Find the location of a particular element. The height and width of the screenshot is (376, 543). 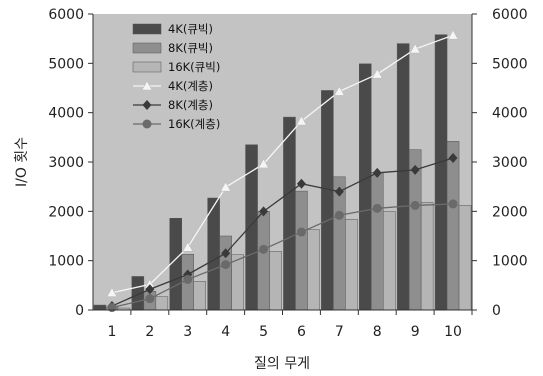

x-tick-label: 4 is located at coordinates (225, 332).